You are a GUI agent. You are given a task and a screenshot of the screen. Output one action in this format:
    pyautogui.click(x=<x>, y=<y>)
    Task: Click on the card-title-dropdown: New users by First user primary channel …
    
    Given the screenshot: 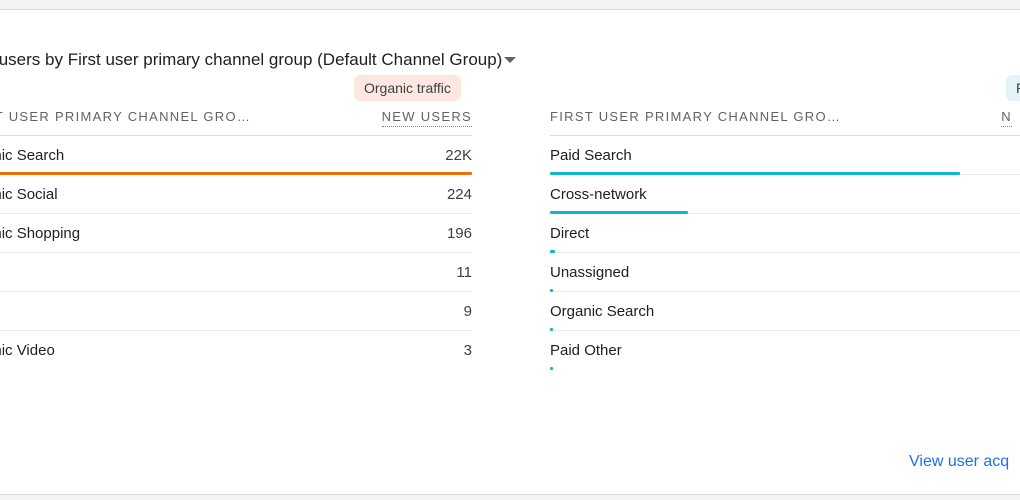 What is the action you would take?
    pyautogui.click(x=258, y=60)
    